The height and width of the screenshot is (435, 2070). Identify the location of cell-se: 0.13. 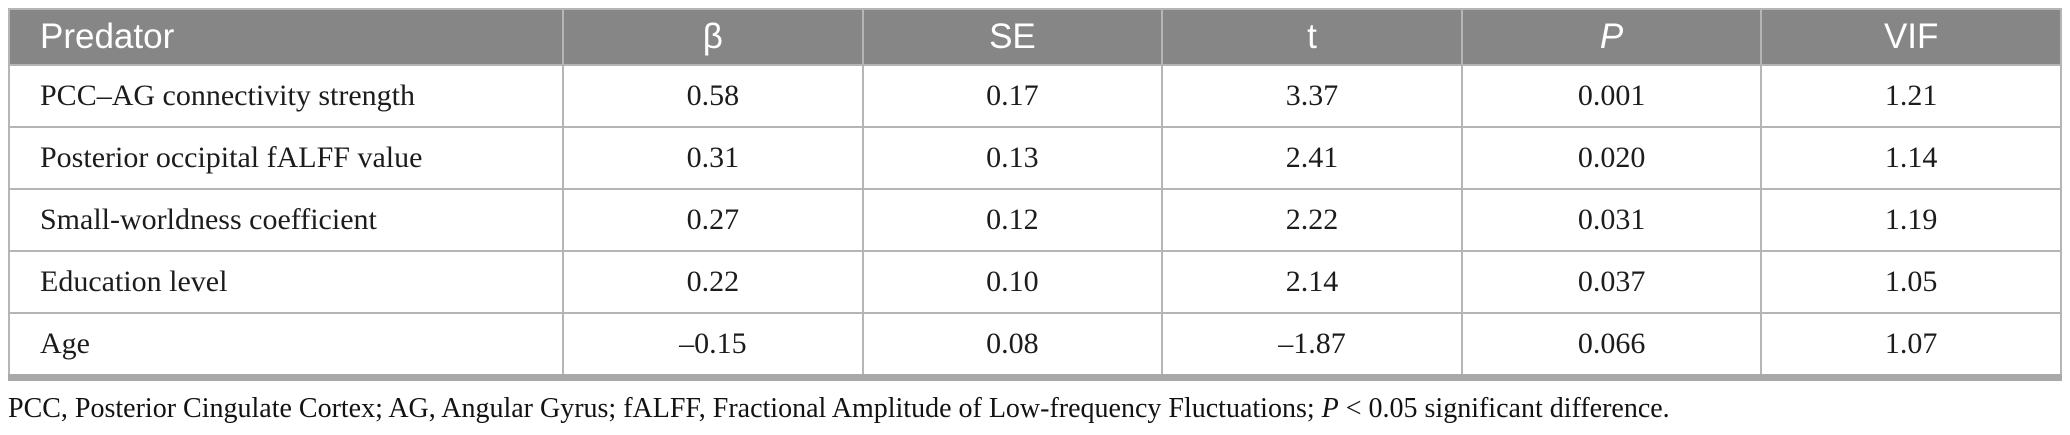
(1012, 158).